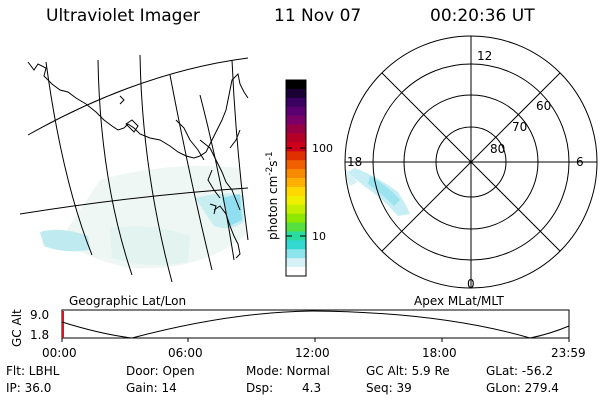  Describe the element at coordinates (519, 371) in the screenshot. I see `glat-info: GLat: -56.2` at that location.